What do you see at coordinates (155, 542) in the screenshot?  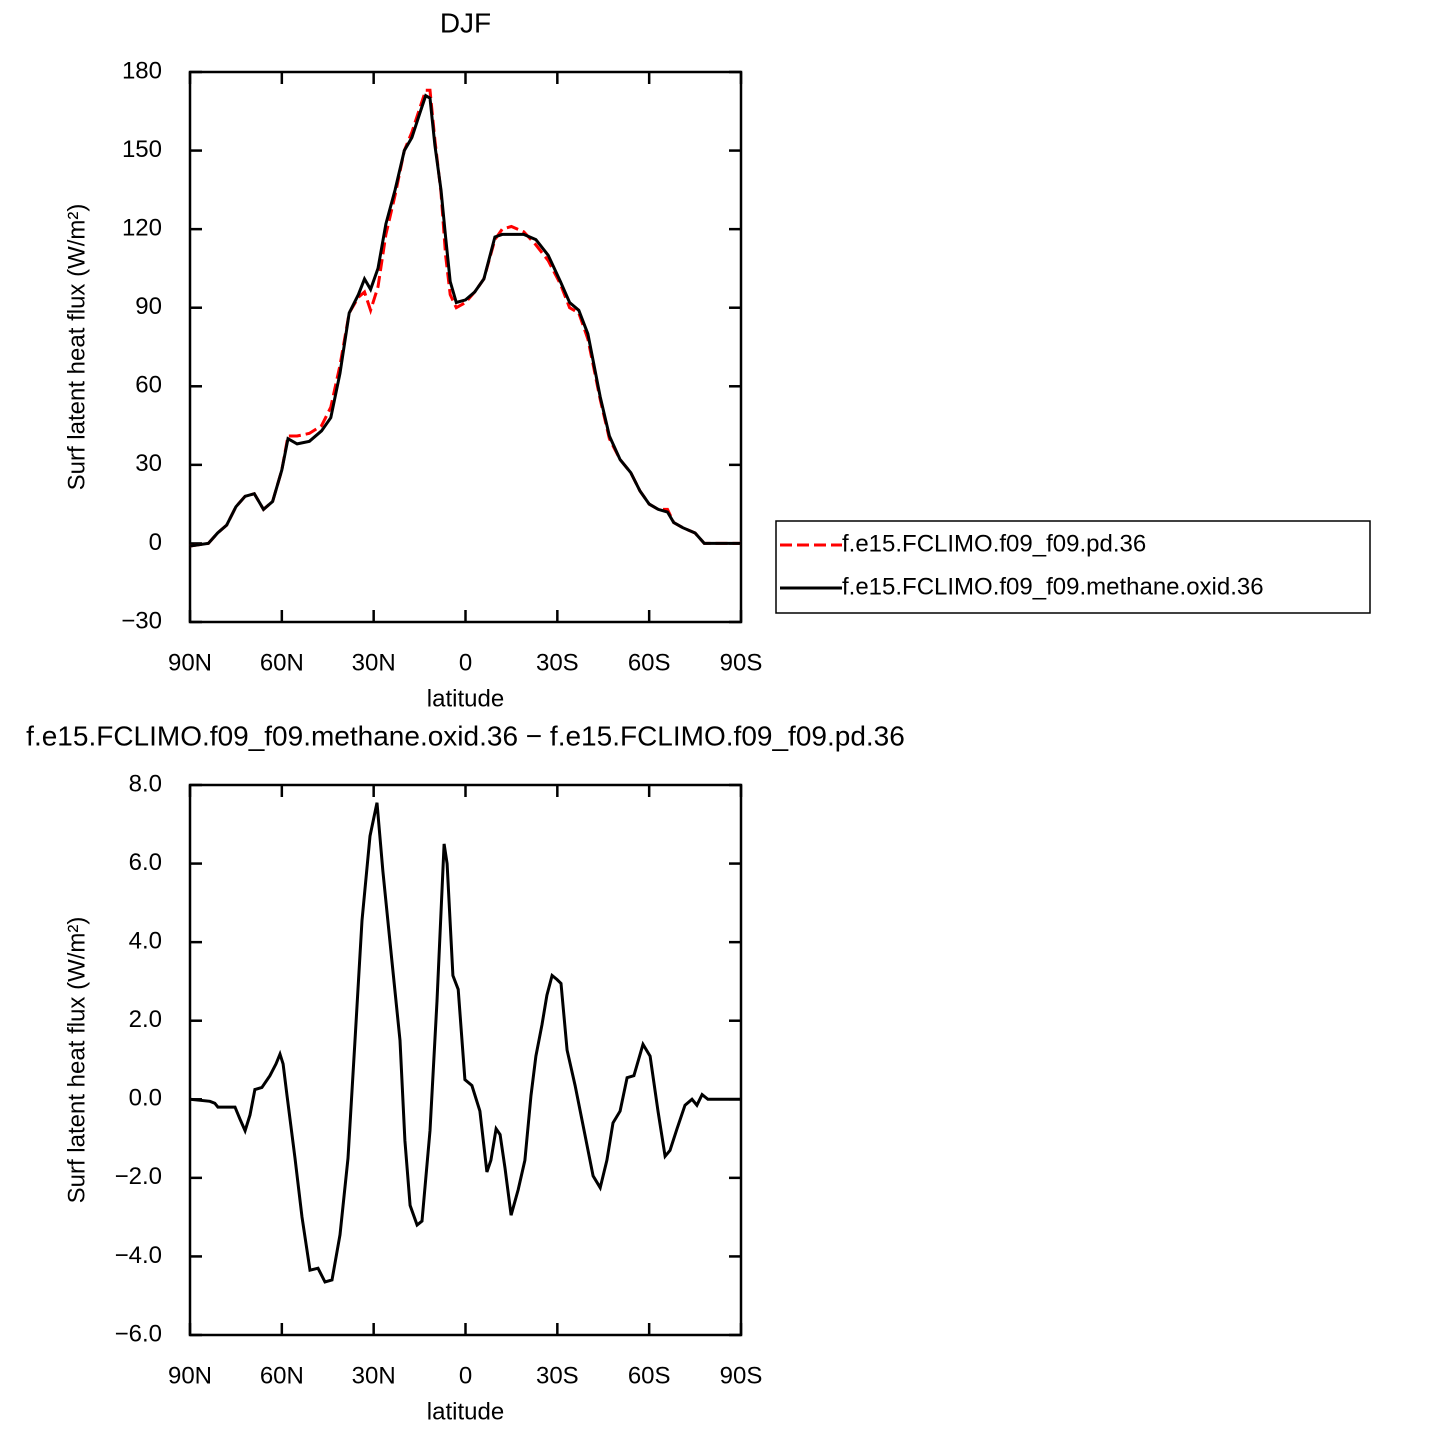 I see `y-tick-label: 0` at bounding box center [155, 542].